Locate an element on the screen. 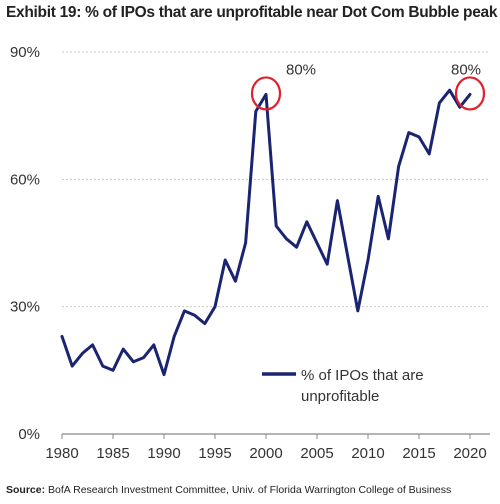 Image resolution: width=500 pixels, height=504 pixels. x-tick-label: 2015 is located at coordinates (418, 453).